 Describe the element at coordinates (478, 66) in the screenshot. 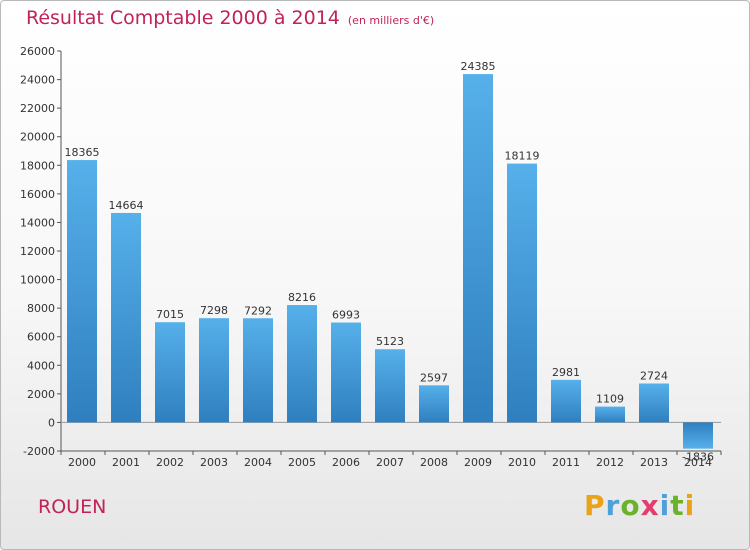

I see `bar-value-label: 24385` at that location.